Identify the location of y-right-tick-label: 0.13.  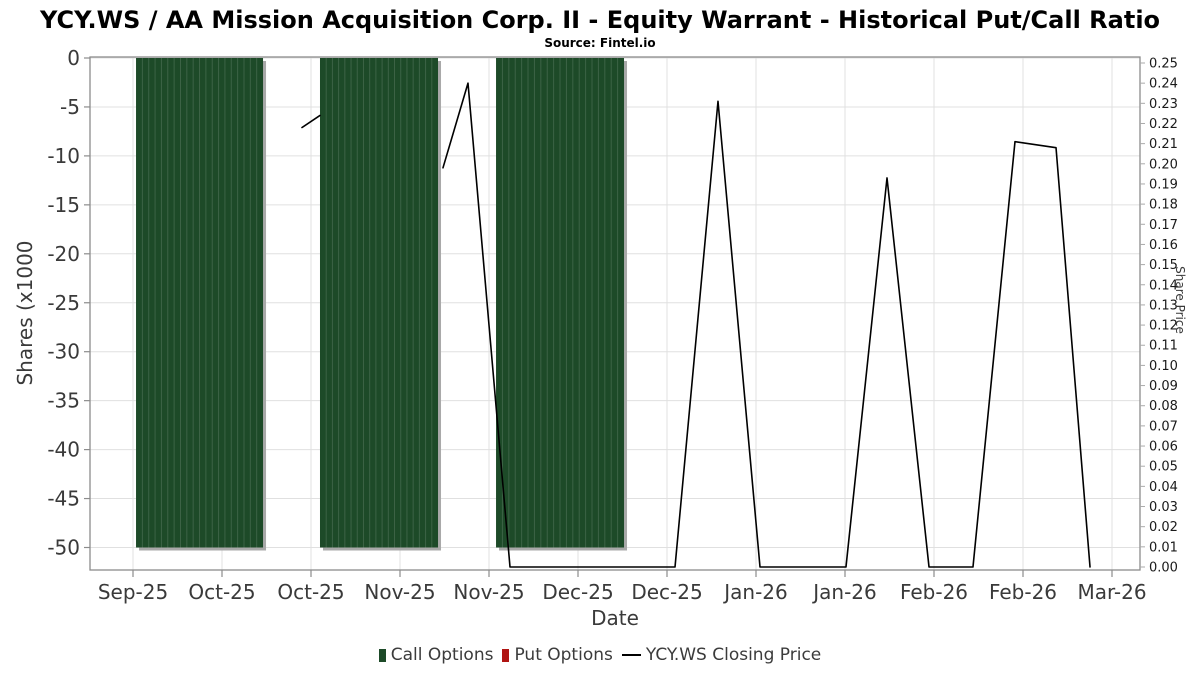
(1163, 305).